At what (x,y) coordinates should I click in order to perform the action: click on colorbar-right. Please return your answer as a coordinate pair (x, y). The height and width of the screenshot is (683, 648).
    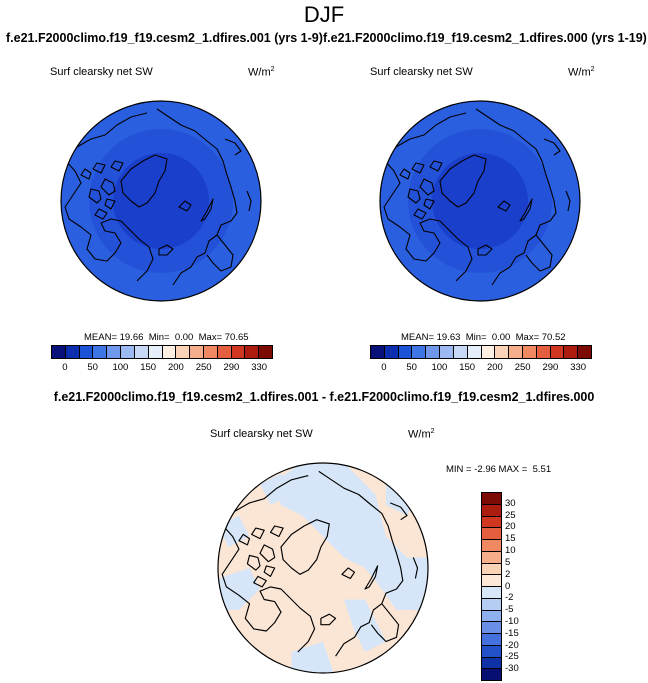
    Looking at the image, I should click on (481, 352).